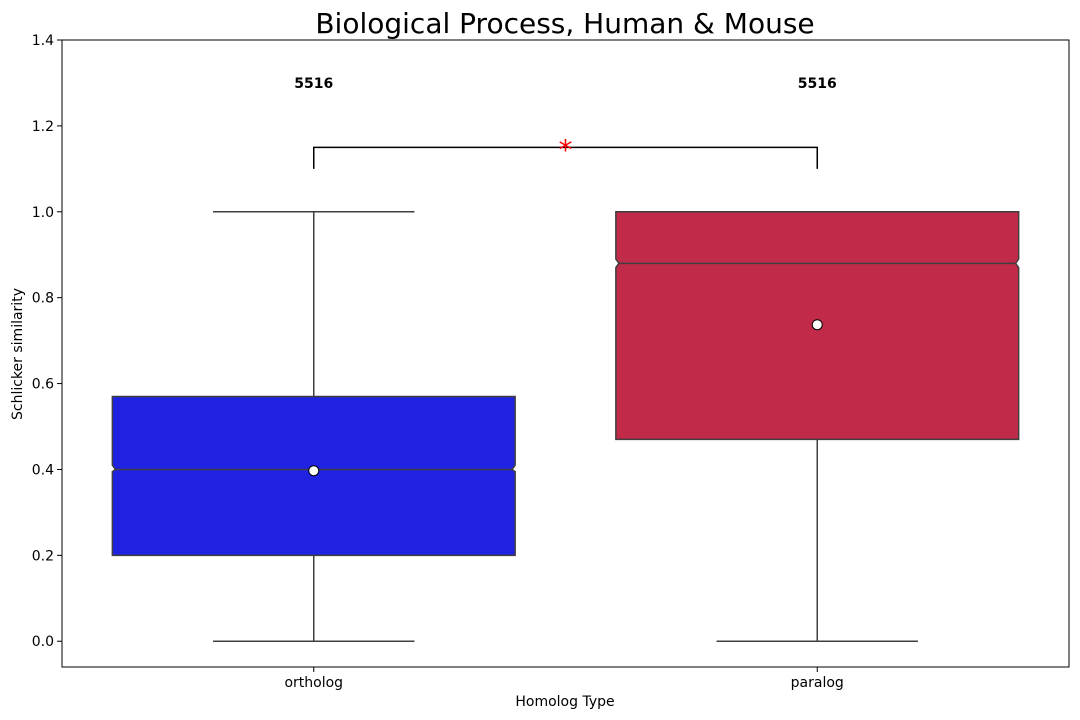  Describe the element at coordinates (566, 149) in the screenshot. I see `significance-label: *` at that location.